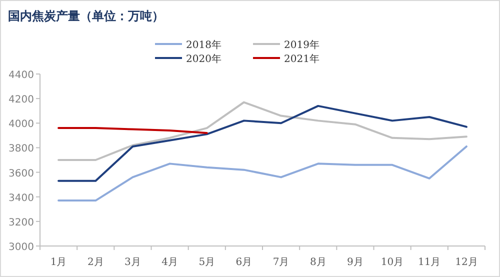 The image size is (500, 277). Describe the element at coordinates (466, 262) in the screenshot. I see `x-tick-label: 12月` at that location.